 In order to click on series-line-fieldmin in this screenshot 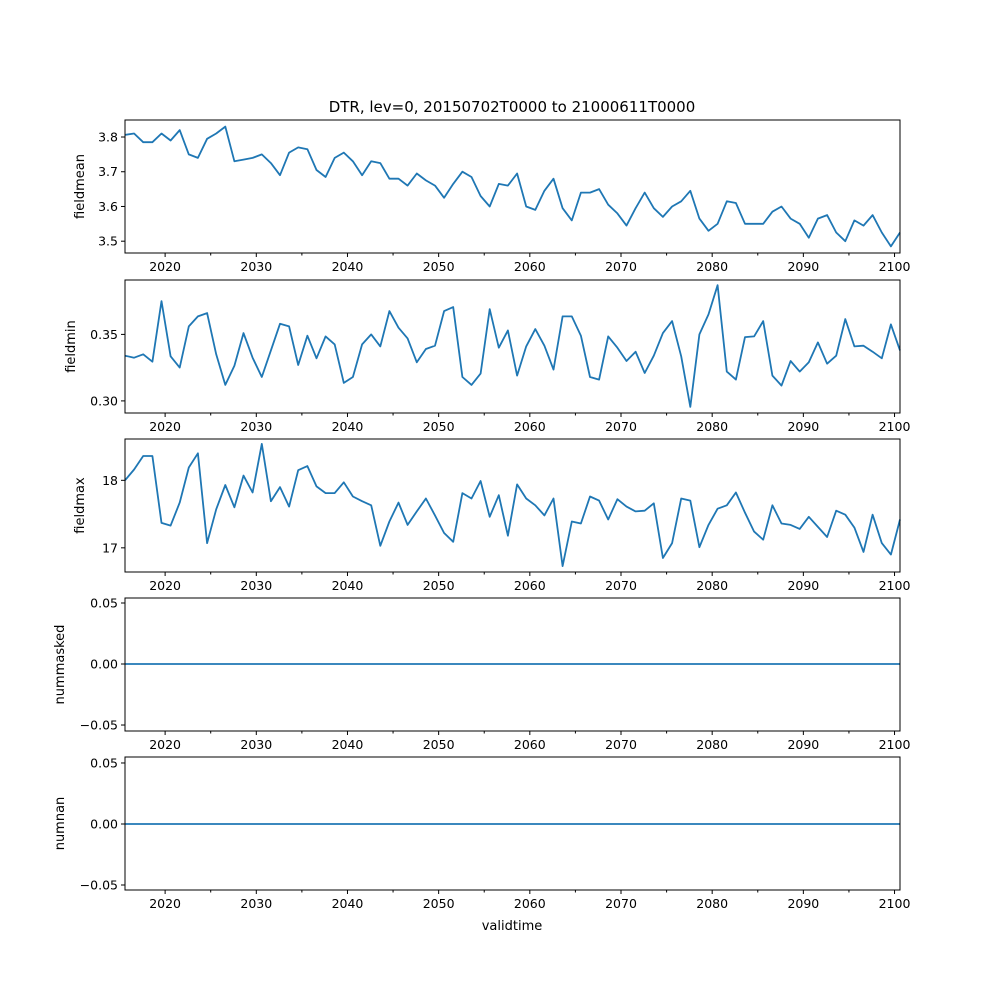, I will do `click(512, 346)`.